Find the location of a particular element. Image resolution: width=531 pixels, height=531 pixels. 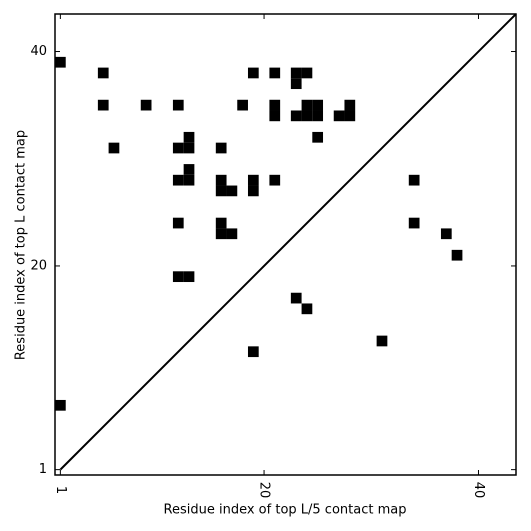

y-tick-label: 1 is located at coordinates (43, 469).